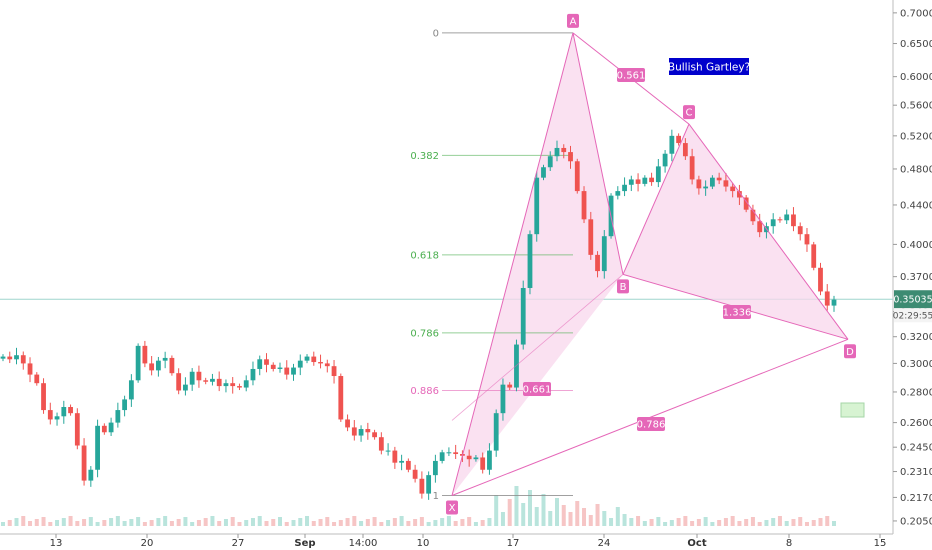  I want to click on pattern-line-cd, so click(768, 231).